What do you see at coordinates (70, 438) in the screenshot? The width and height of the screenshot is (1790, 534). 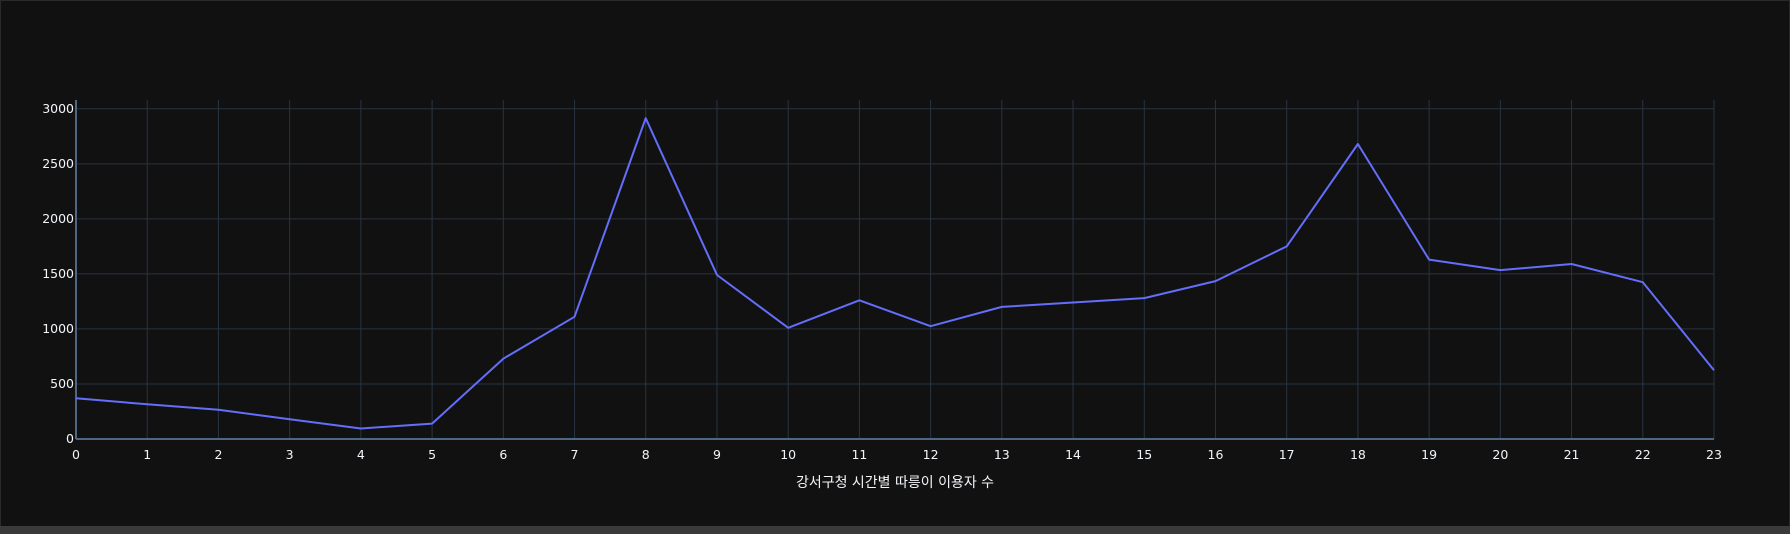 I see `y-tick-label: 0` at bounding box center [70, 438].